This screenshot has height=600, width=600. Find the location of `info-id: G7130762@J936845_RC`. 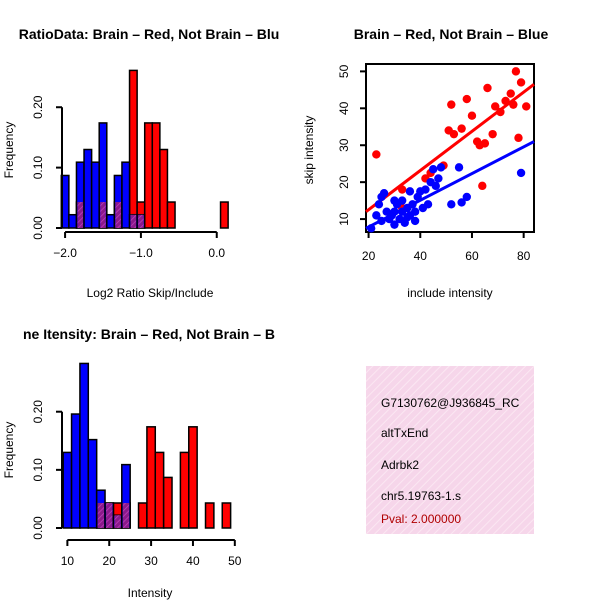

info-id: G7130762@J936845_RC is located at coordinates (450, 403).